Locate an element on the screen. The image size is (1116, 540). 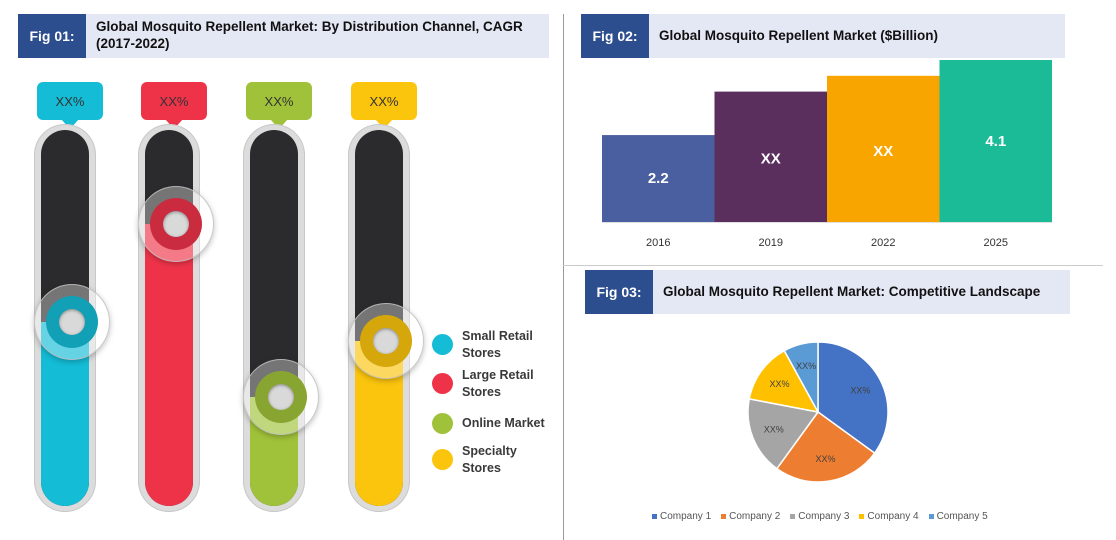
legend-item-small-retail: Small Retail Stores is located at coordinates (494, 345).